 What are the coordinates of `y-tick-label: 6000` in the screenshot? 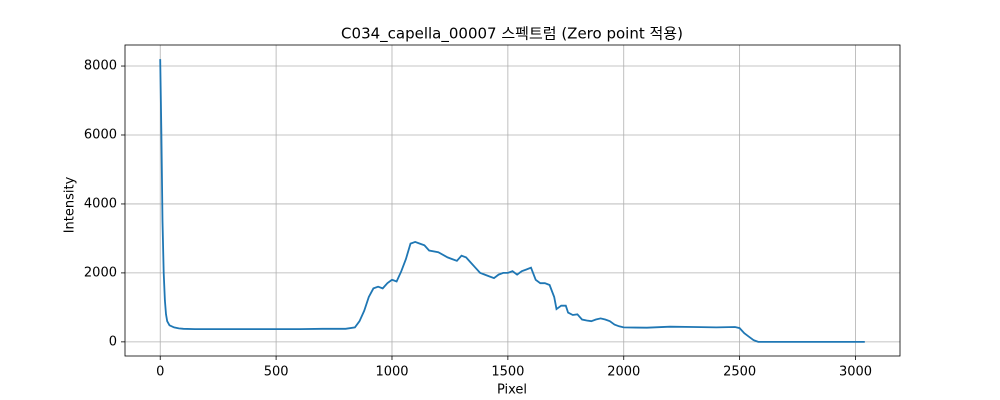 It's located at (100, 134).